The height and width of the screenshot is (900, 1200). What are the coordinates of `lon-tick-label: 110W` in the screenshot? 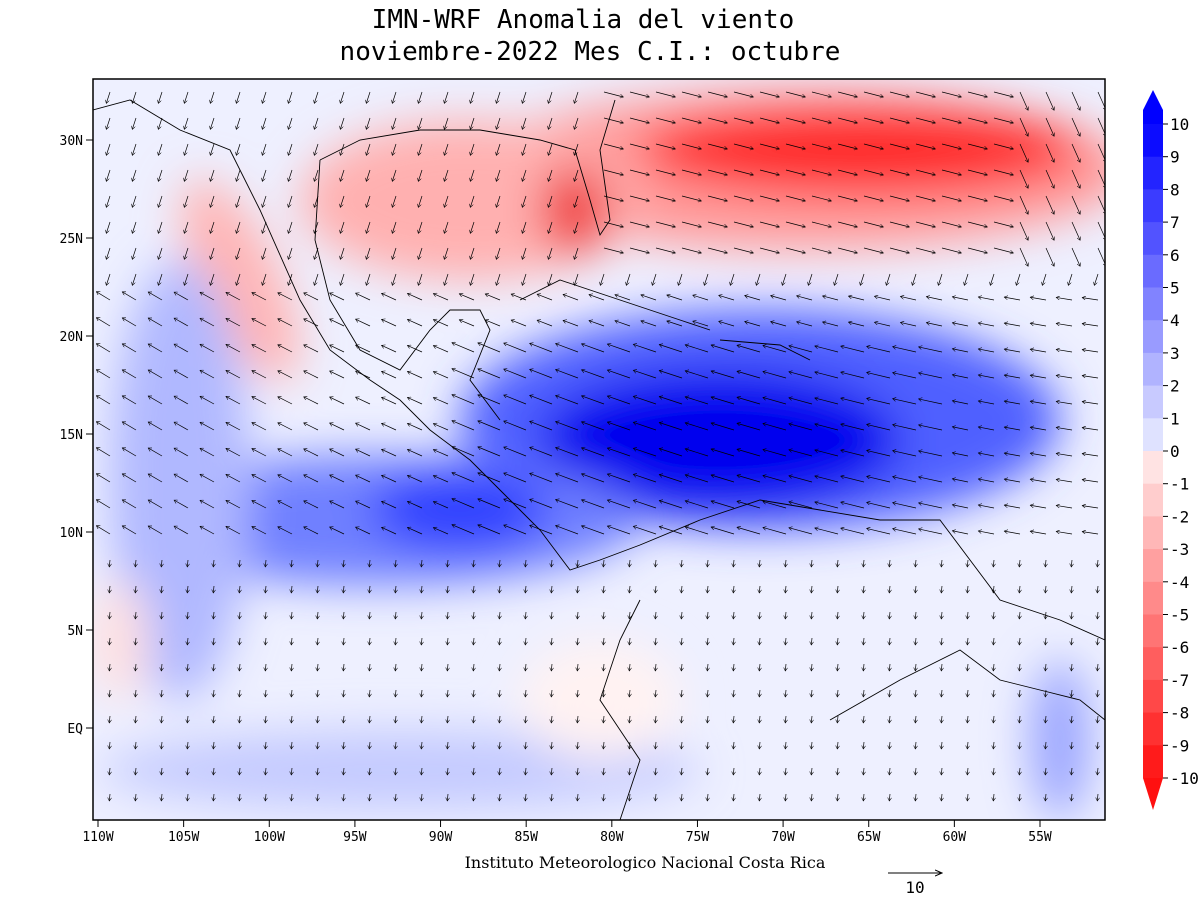 It's located at (97, 837).